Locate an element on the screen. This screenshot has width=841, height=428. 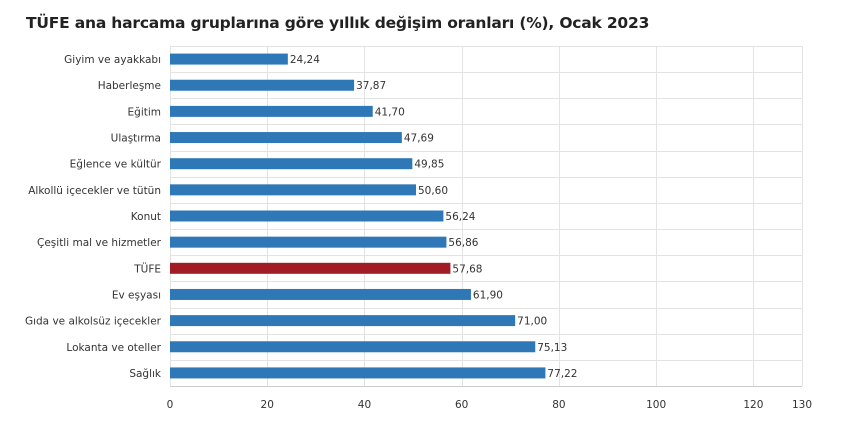
value-label: 49,85 is located at coordinates (429, 165).